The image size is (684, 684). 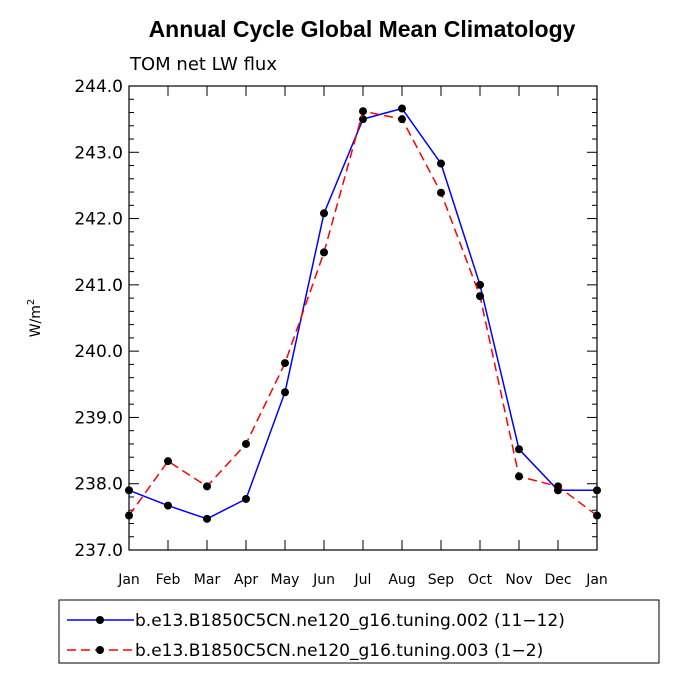 What do you see at coordinates (480, 580) in the screenshot?
I see `x-tick-label: Oct` at bounding box center [480, 580].